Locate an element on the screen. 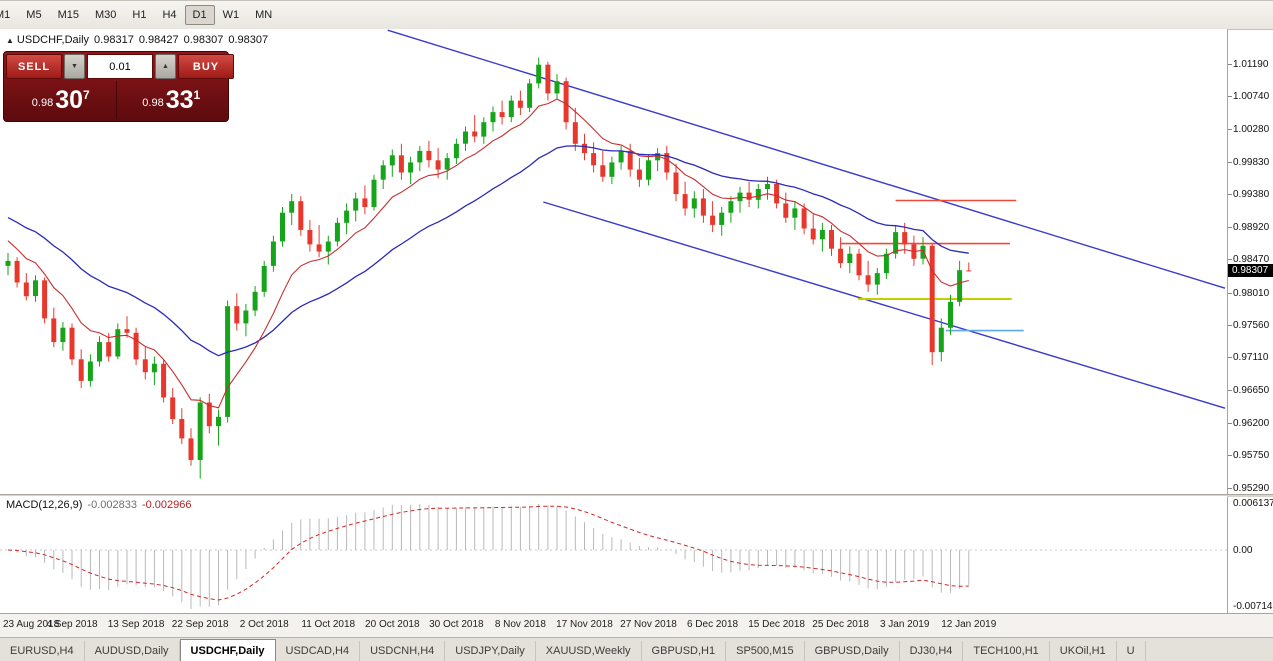 The height and width of the screenshot is (661, 1273). volume-input is located at coordinates (120, 66).